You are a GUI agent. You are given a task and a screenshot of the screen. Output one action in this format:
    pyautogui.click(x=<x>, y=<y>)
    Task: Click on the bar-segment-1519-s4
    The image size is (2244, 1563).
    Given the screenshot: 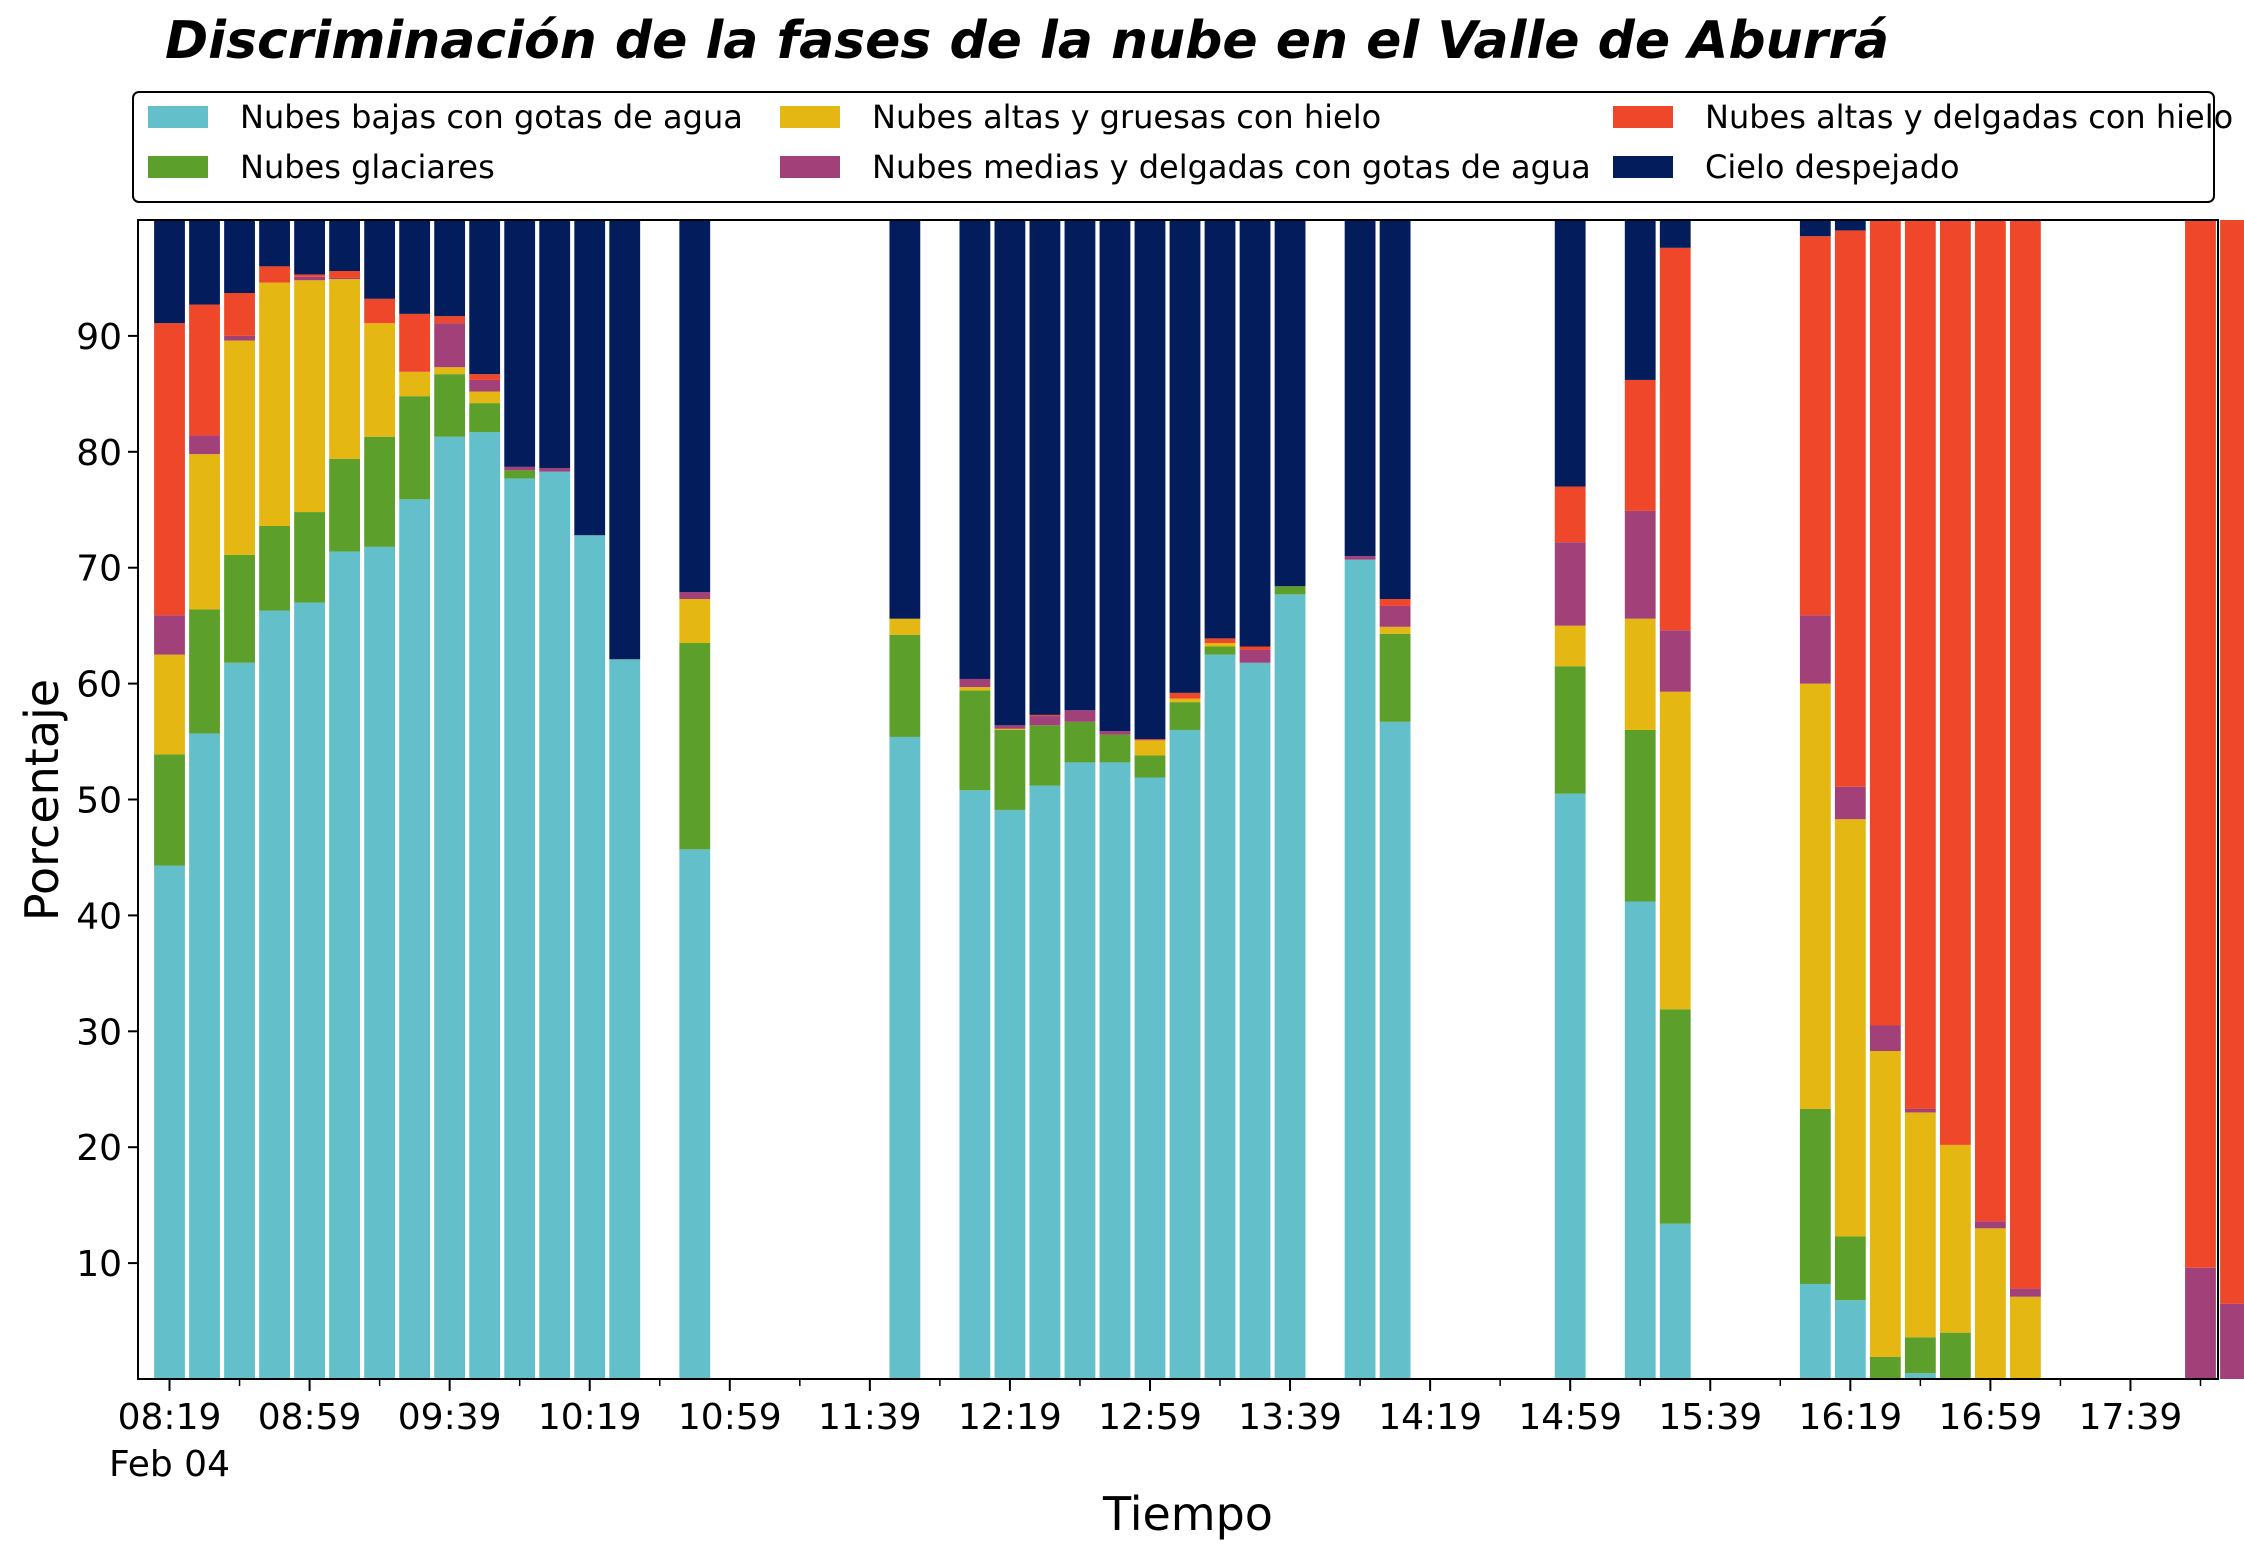 What is the action you would take?
    pyautogui.click(x=1640, y=445)
    